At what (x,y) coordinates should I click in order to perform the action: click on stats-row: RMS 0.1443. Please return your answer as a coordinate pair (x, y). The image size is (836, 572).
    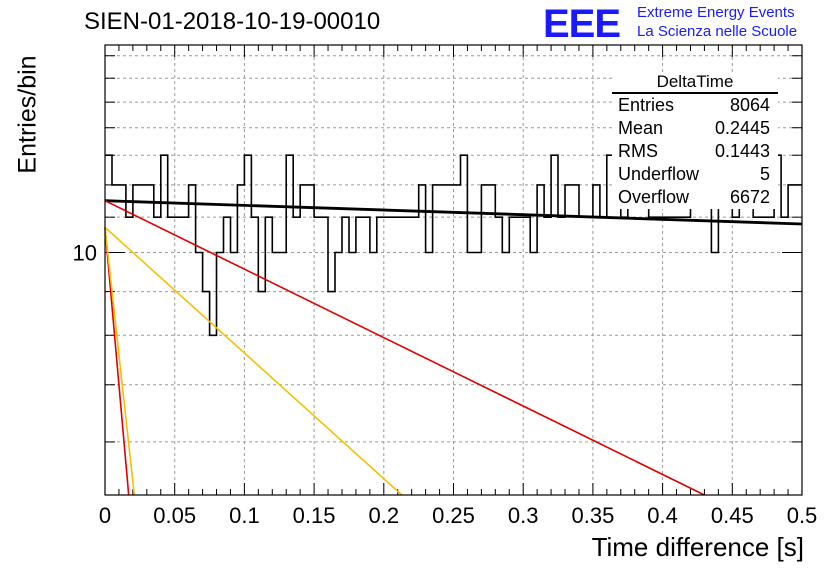
    Looking at the image, I should click on (695, 151).